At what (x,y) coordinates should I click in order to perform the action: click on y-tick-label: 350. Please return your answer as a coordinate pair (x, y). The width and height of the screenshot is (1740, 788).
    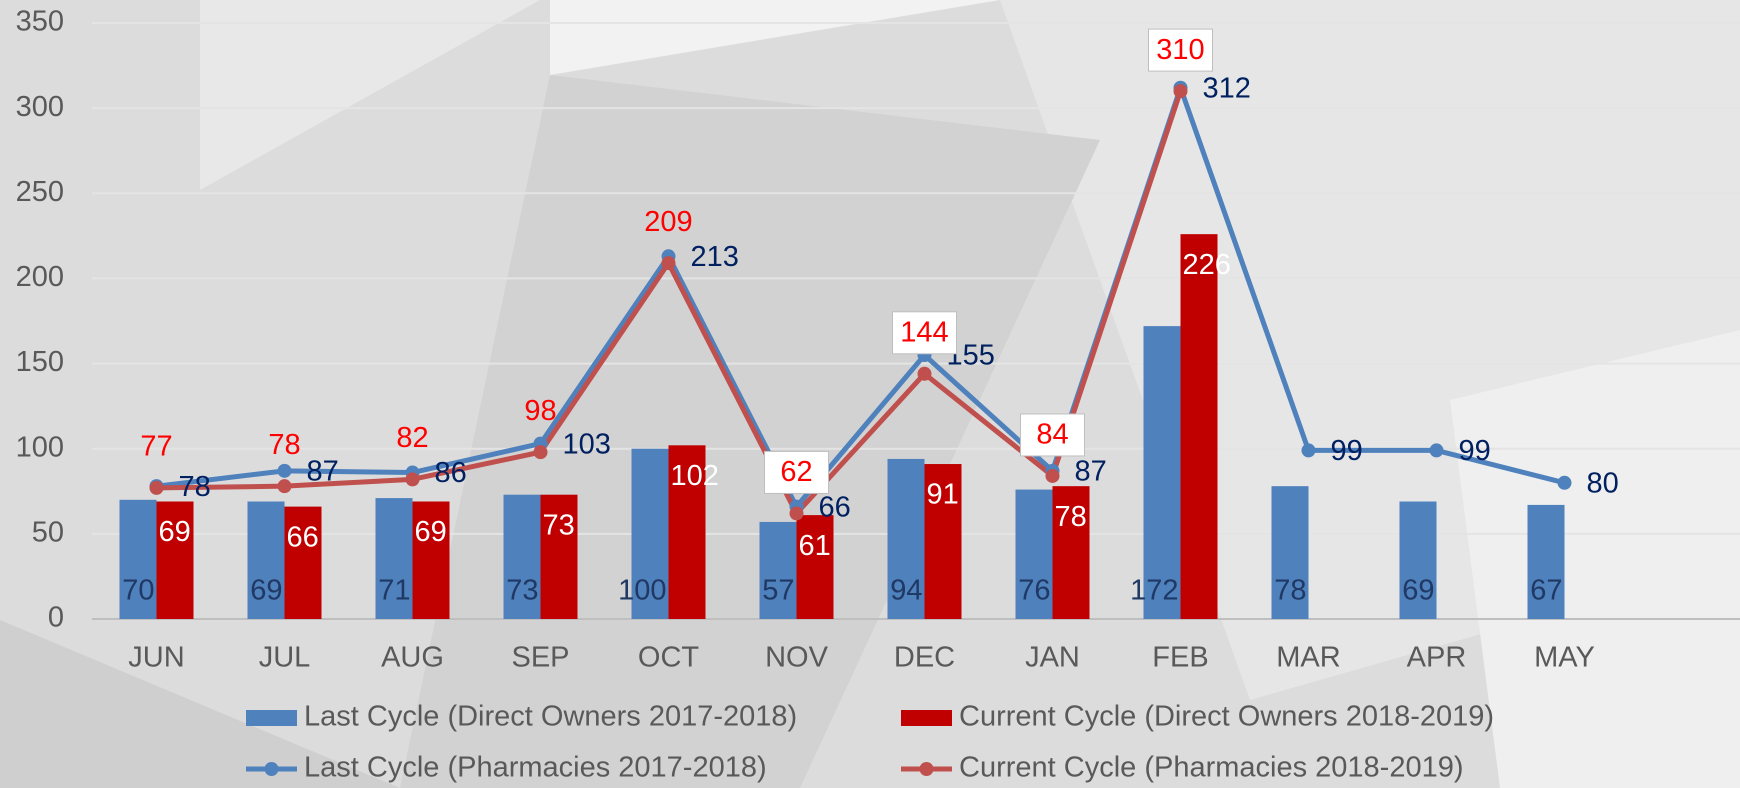
    Looking at the image, I should click on (40, 22).